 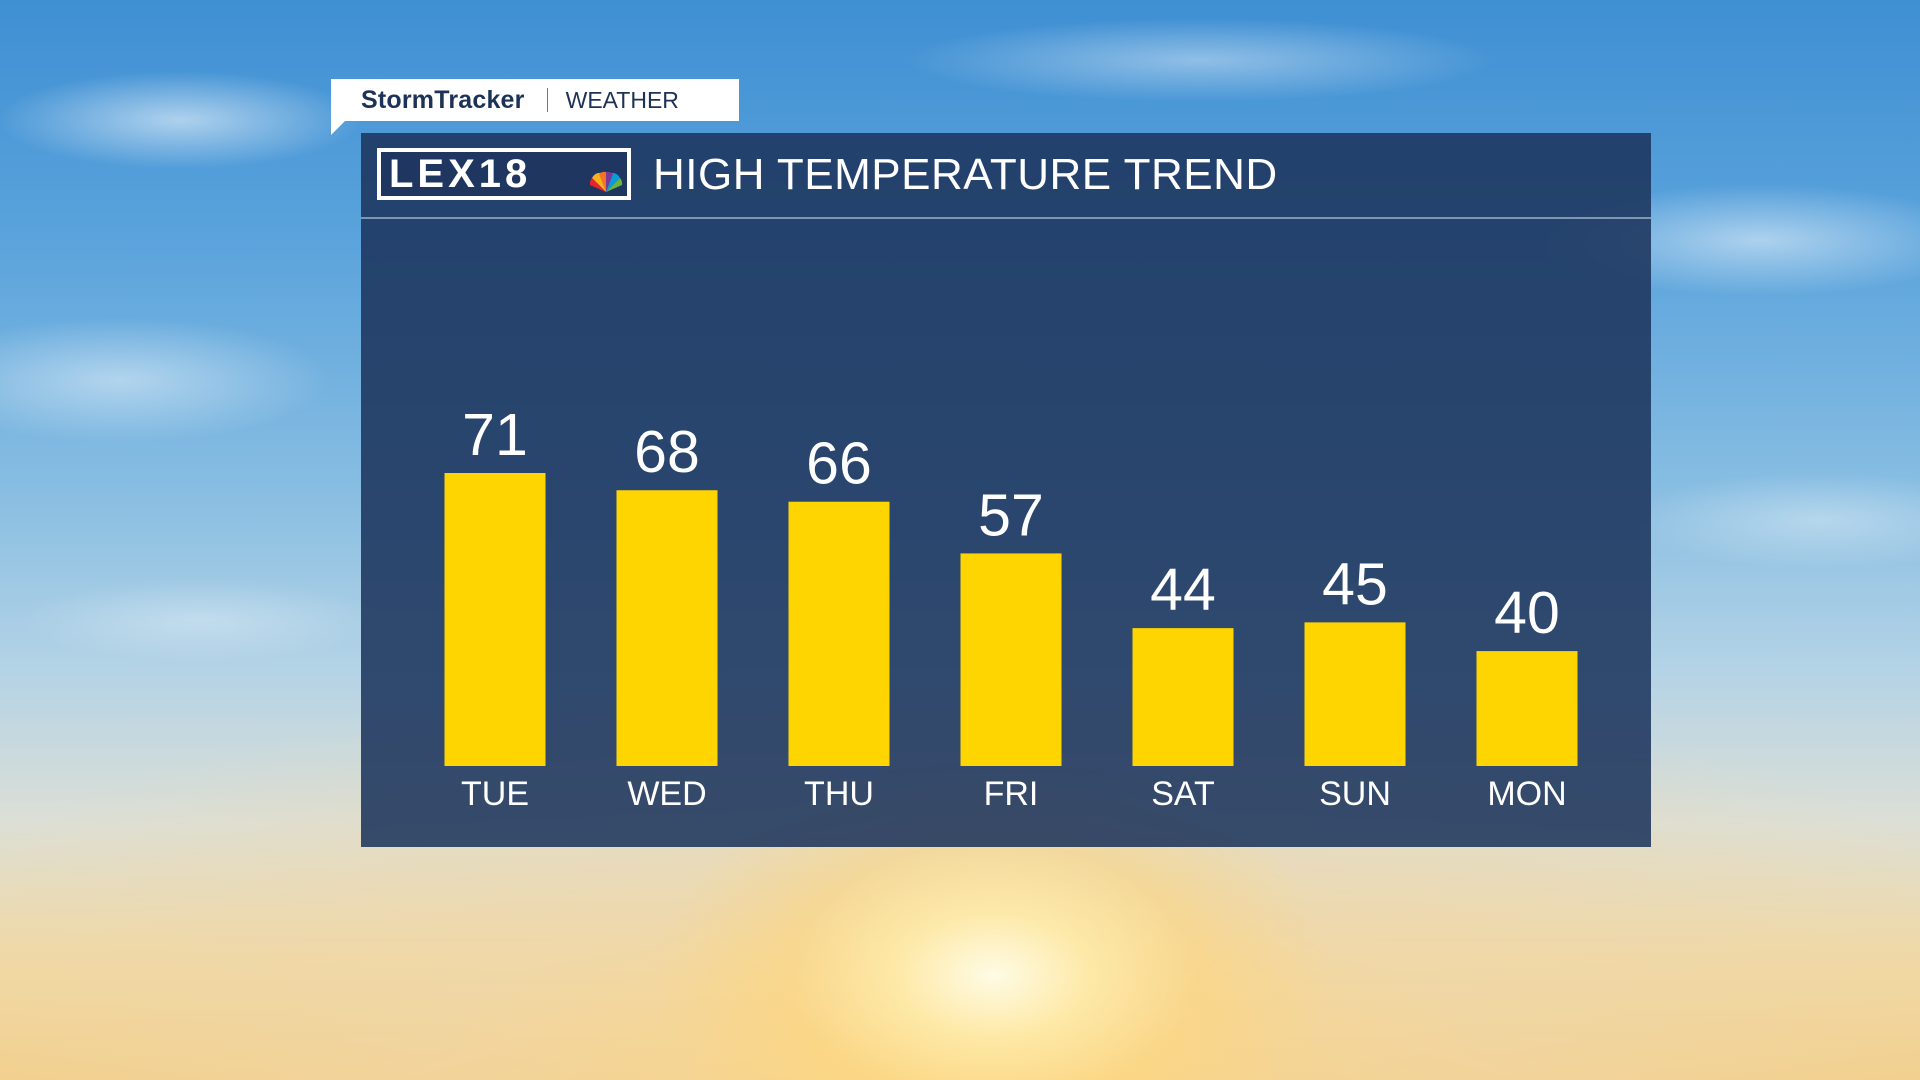 I want to click on chart-header: LEX18 HIGH TEMPERATURE TREND, so click(x=1006, y=176).